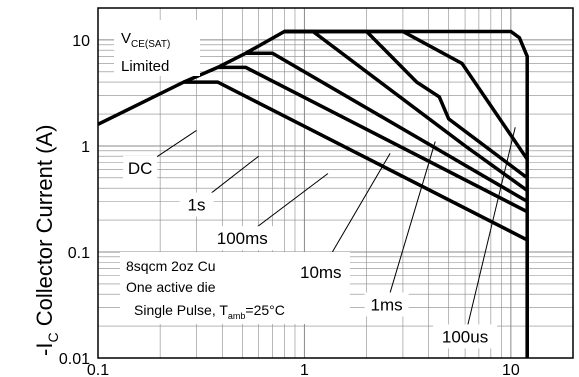 The image size is (579, 377). What do you see at coordinates (81, 41) in the screenshot?
I see `y-tick-label: 10` at bounding box center [81, 41].